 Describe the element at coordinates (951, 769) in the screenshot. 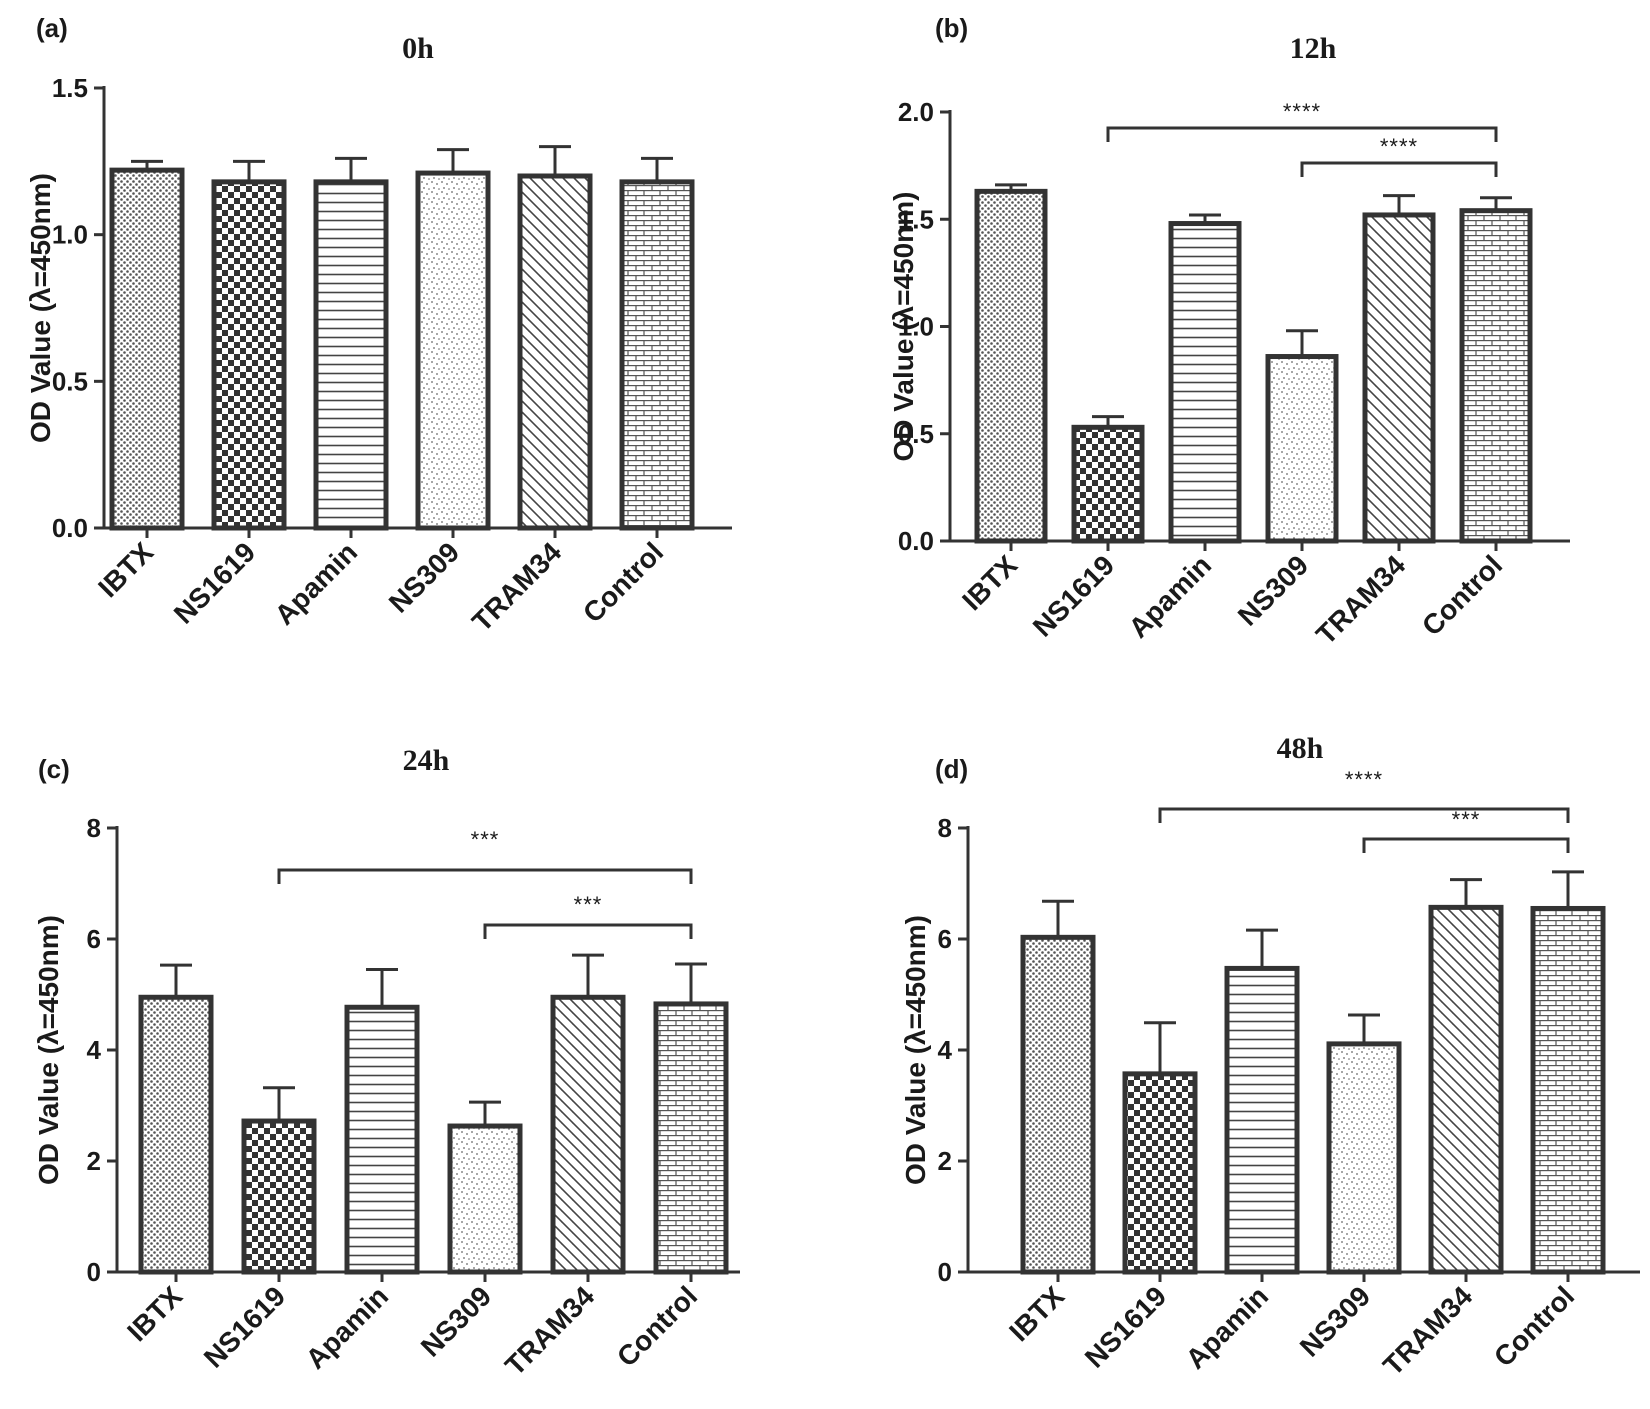

I see `panel-label: (d)` at that location.